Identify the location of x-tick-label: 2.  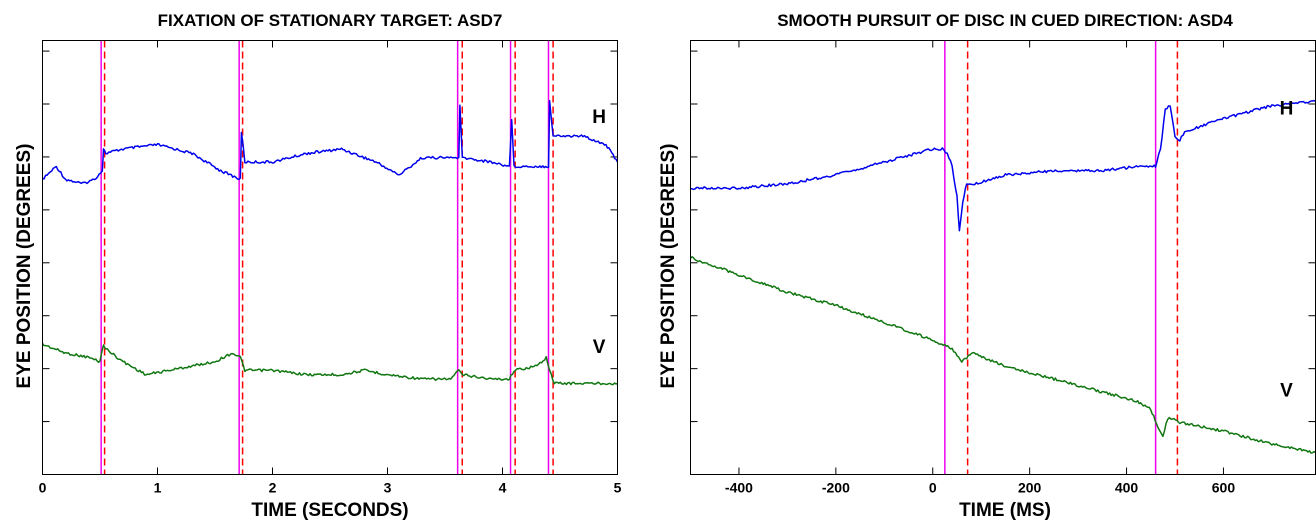
(273, 488).